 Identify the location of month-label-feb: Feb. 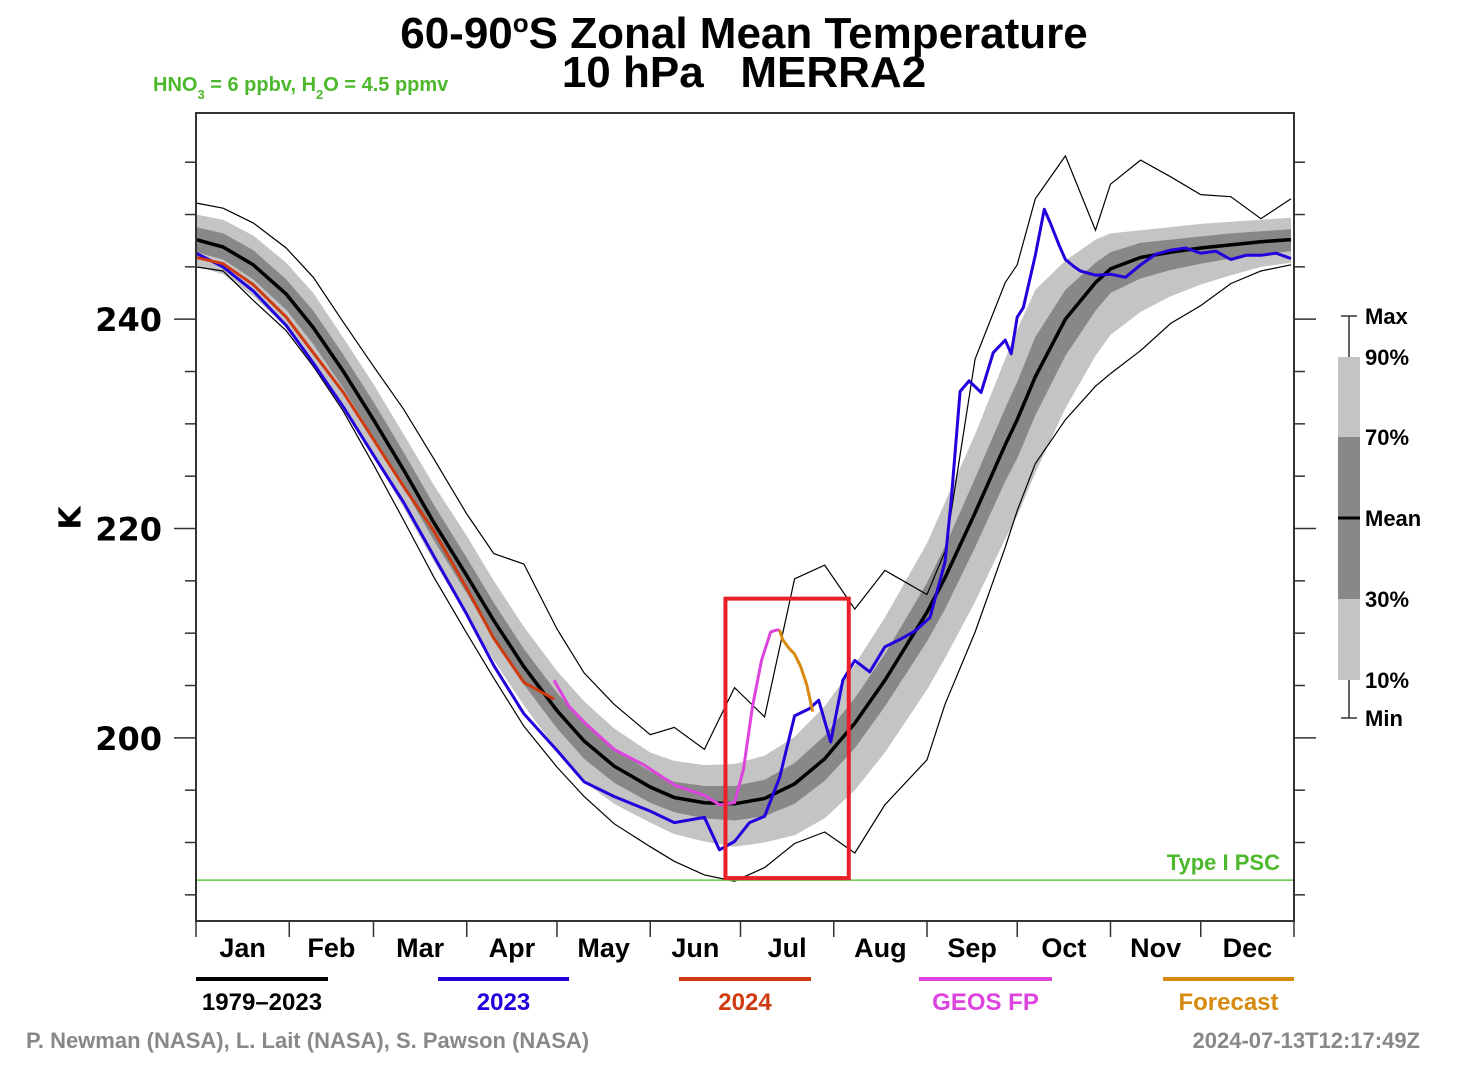
(331, 948).